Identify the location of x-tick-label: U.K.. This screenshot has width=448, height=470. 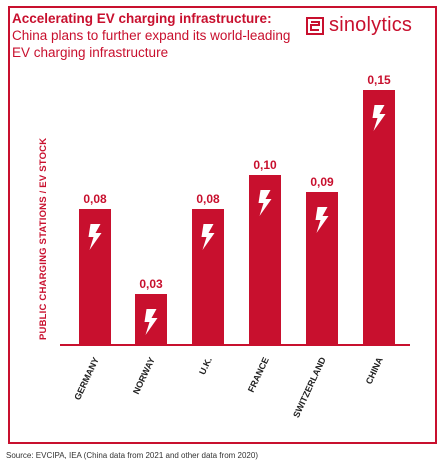
(205, 366).